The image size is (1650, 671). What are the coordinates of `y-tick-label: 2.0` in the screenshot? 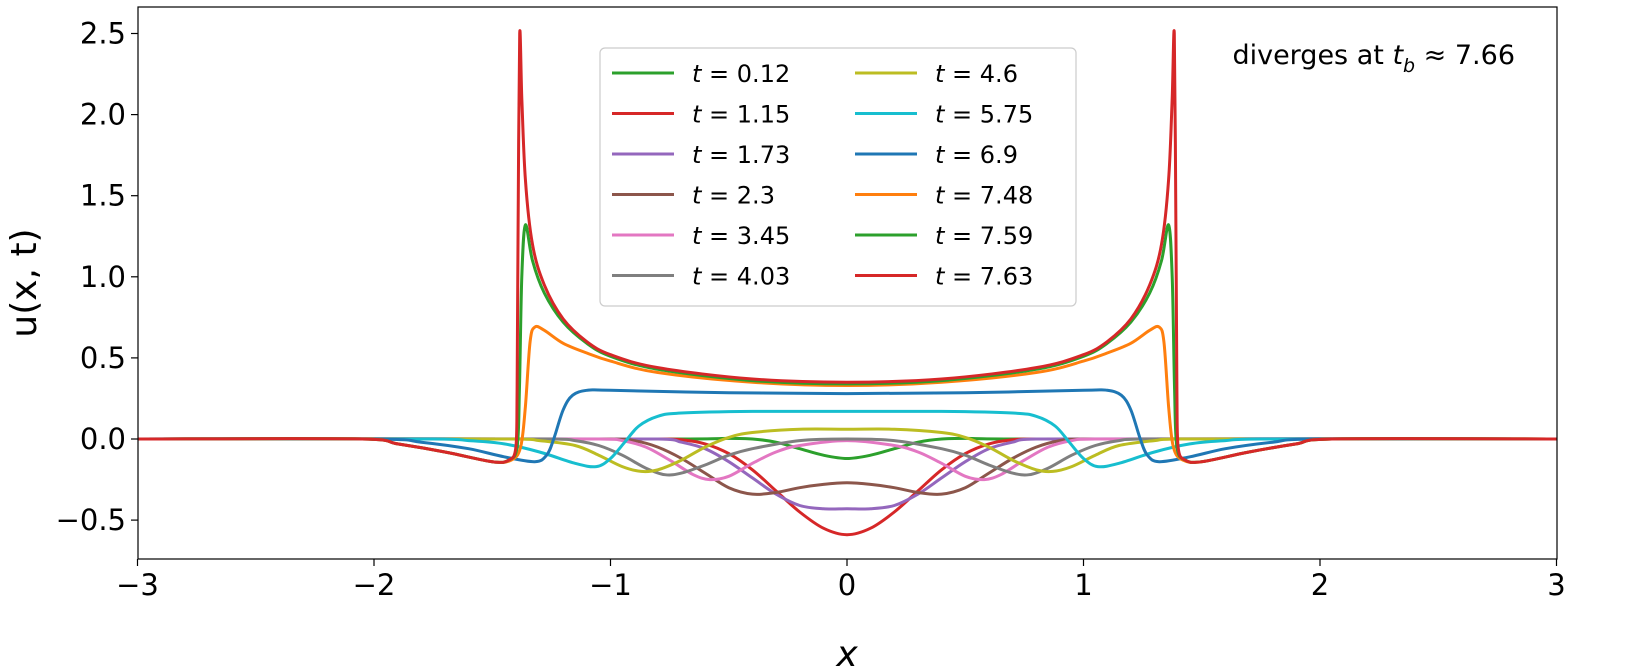 It's located at (103, 115).